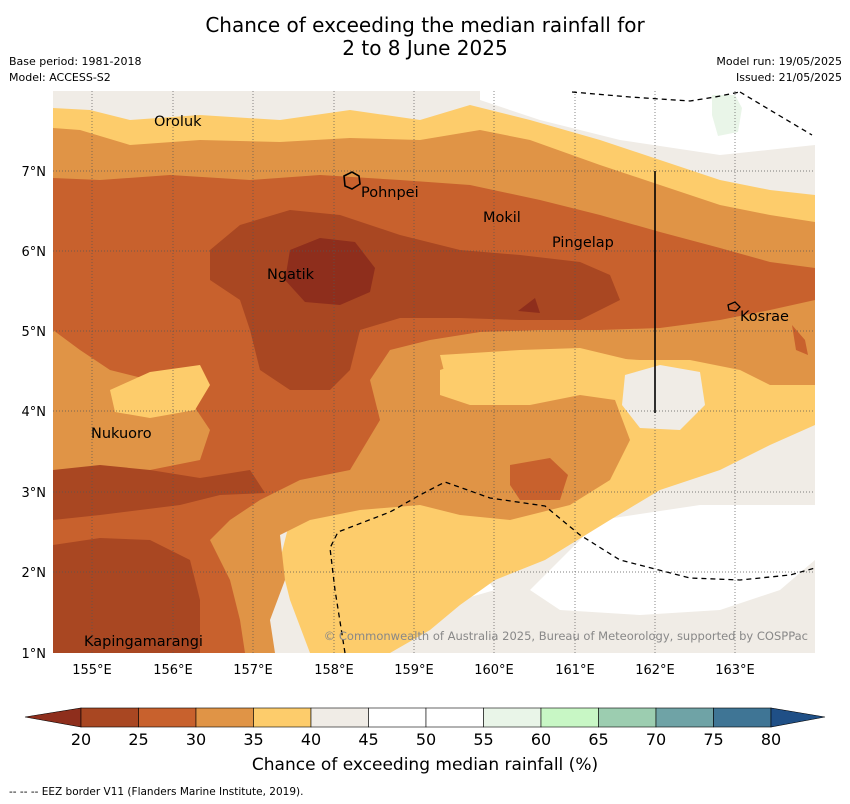 The image size is (850, 804). I want to click on lat-label-7: 7°N, so click(34, 172).